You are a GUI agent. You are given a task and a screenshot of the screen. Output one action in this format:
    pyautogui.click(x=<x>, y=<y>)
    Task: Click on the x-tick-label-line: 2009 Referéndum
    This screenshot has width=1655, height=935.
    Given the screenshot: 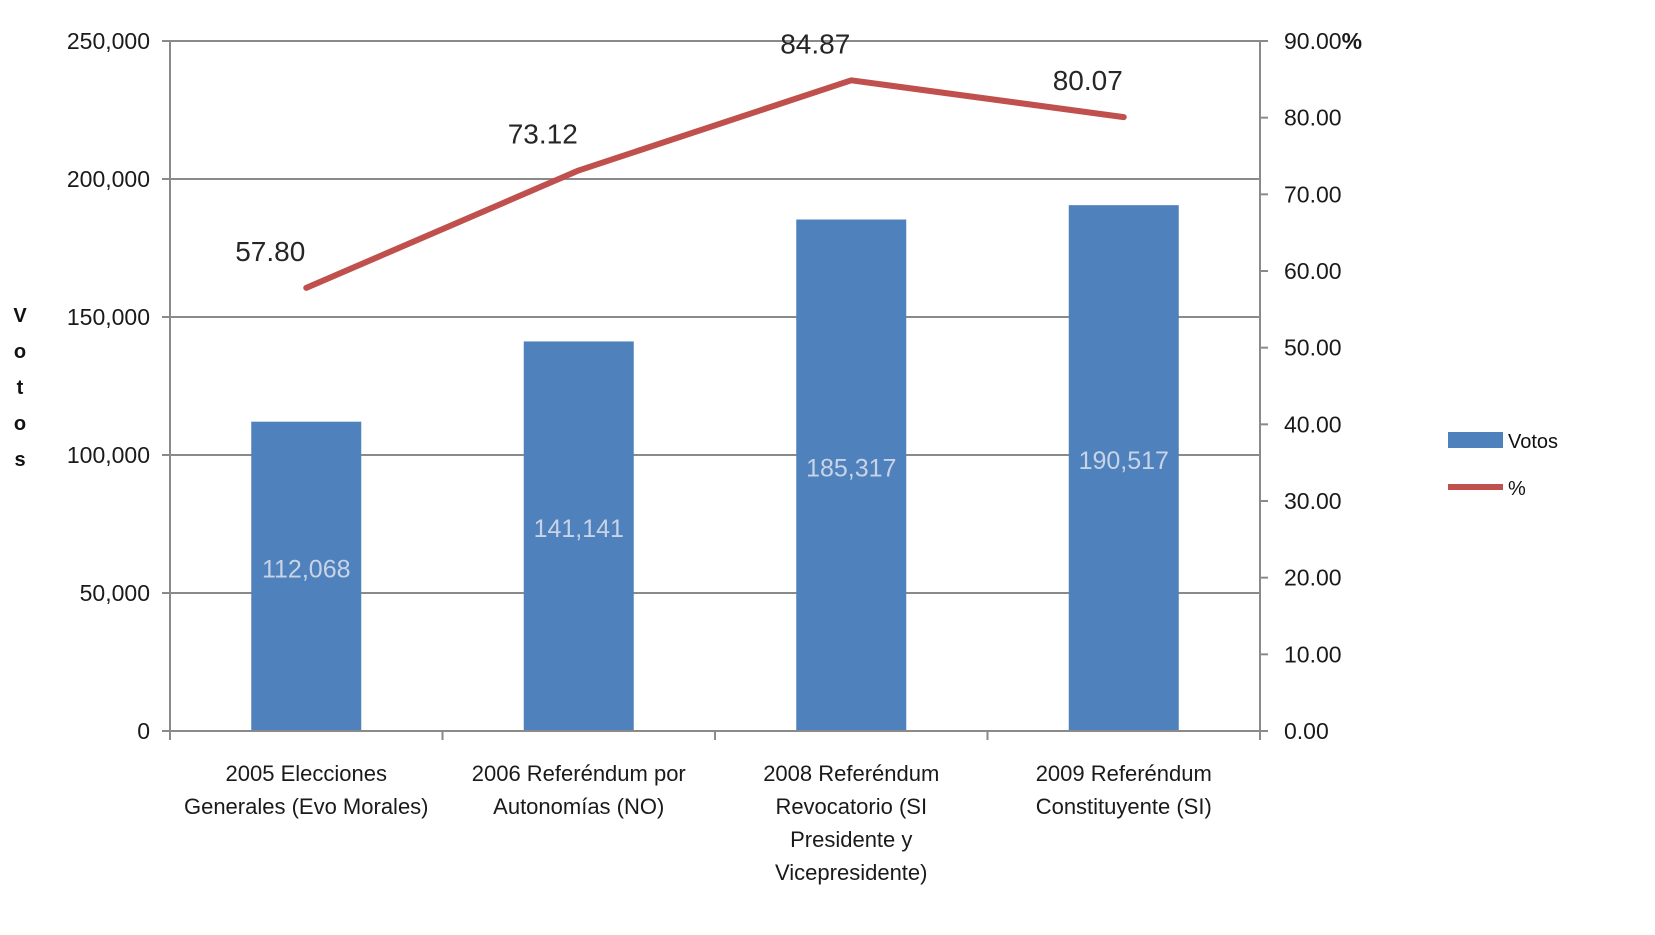 What is the action you would take?
    pyautogui.click(x=1124, y=773)
    